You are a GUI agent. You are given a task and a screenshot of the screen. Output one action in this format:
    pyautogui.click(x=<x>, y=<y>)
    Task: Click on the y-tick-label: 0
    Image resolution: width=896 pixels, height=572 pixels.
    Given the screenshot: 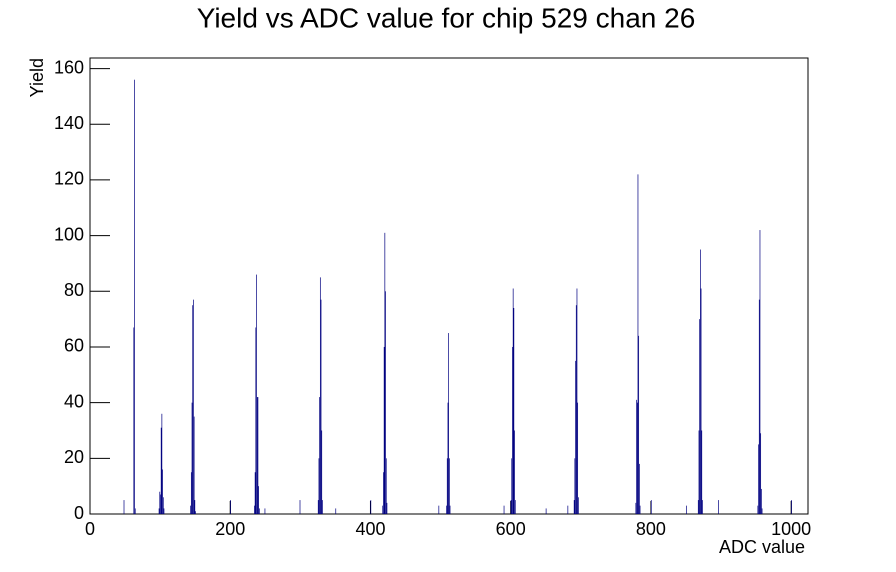 What is the action you would take?
    pyautogui.click(x=79, y=513)
    